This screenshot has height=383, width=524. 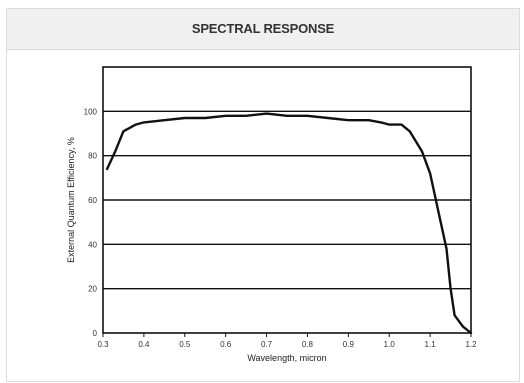 What do you see at coordinates (349, 344) in the screenshot?
I see `x-tick-label-6: 0.9` at bounding box center [349, 344].